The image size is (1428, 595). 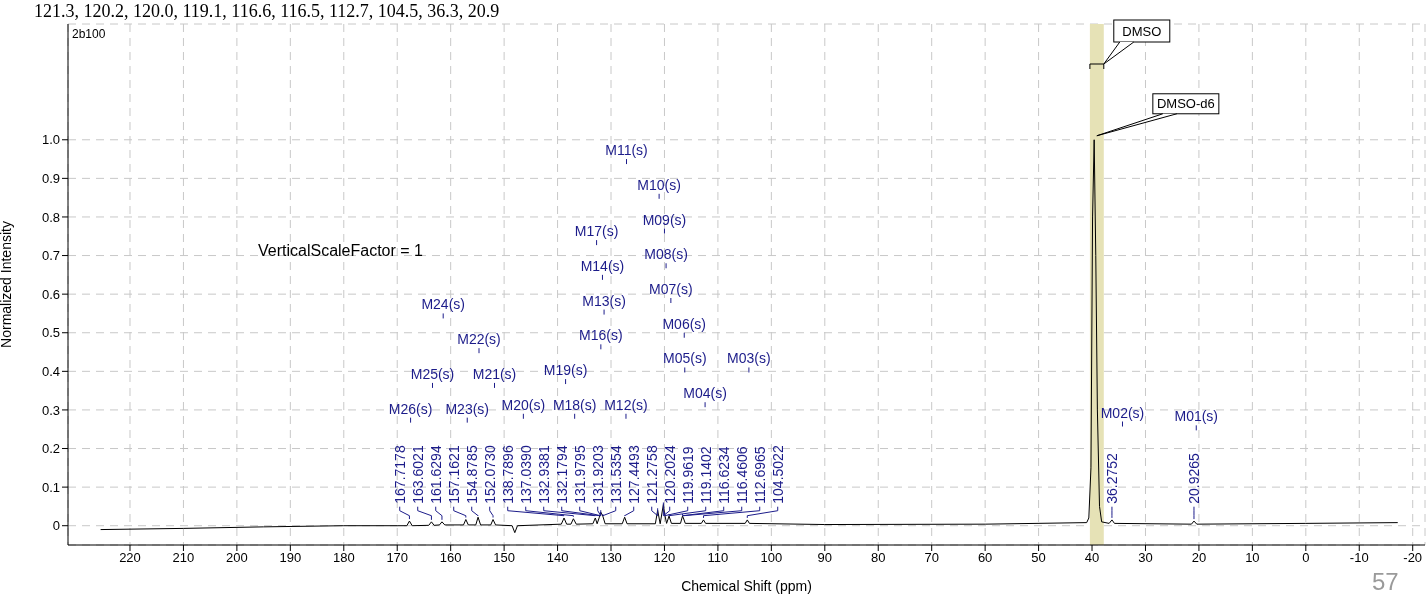 What do you see at coordinates (525, 474) in the screenshot?
I see `annotation: 137.0390` at bounding box center [525, 474].